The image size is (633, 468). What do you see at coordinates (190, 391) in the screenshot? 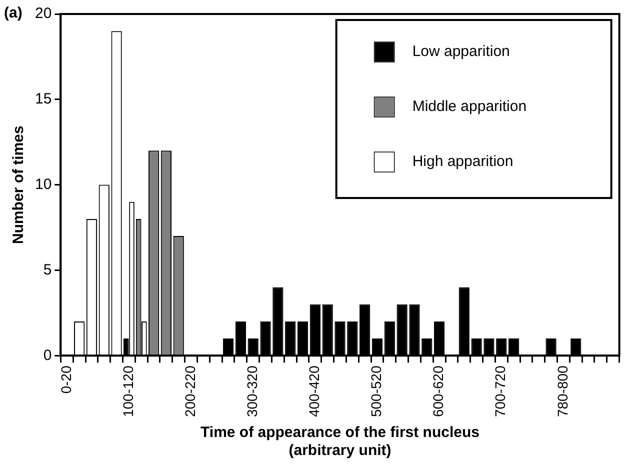
I see `x-tick-label: 200-220` at bounding box center [190, 391].